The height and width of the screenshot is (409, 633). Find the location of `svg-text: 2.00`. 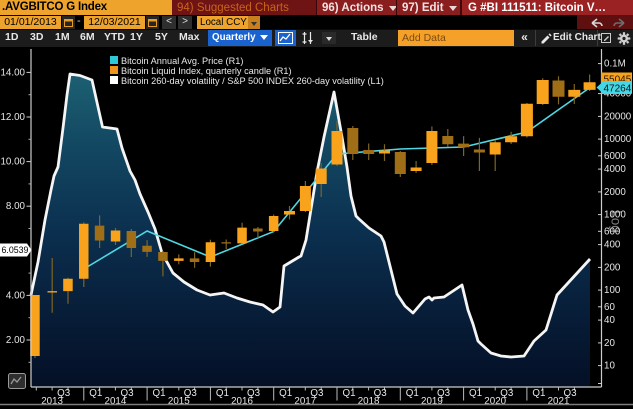

svg-text: 2.00 is located at coordinates (16, 340).